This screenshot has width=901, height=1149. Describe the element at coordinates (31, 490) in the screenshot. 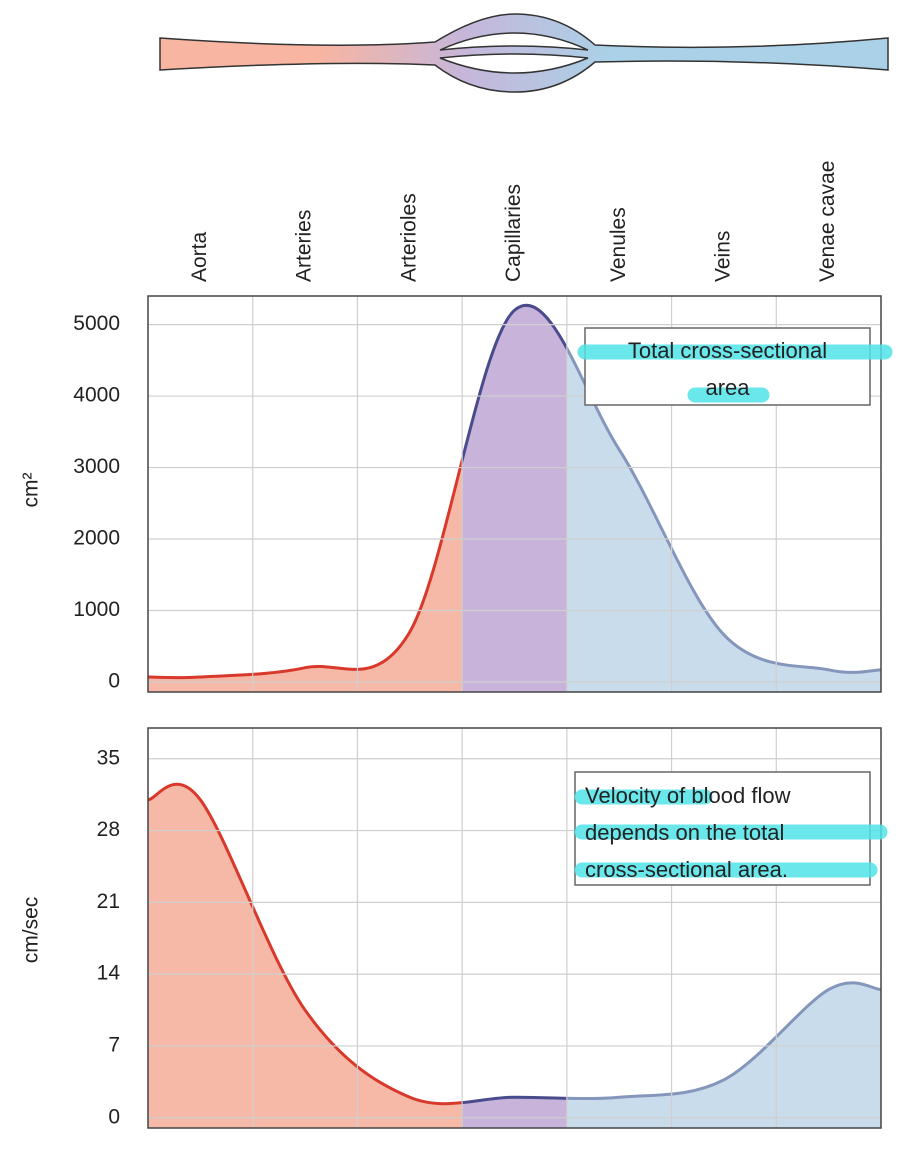

I see `y-axis-label: cm²` at that location.